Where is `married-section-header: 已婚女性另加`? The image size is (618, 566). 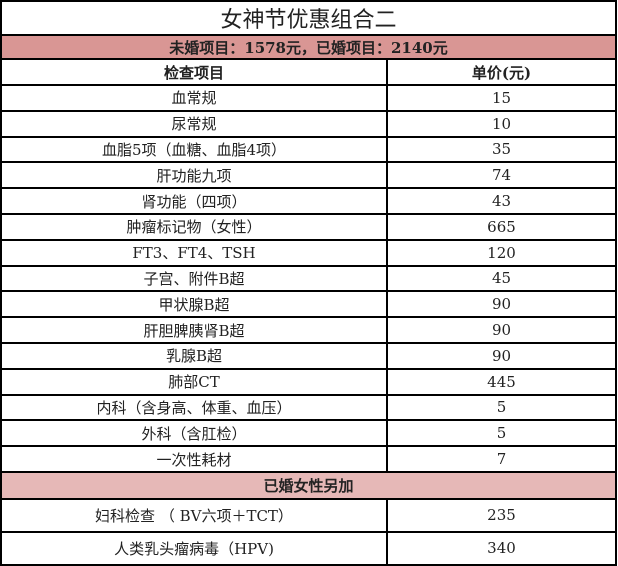
married-section-header: 已婚女性另加 is located at coordinates (308, 485).